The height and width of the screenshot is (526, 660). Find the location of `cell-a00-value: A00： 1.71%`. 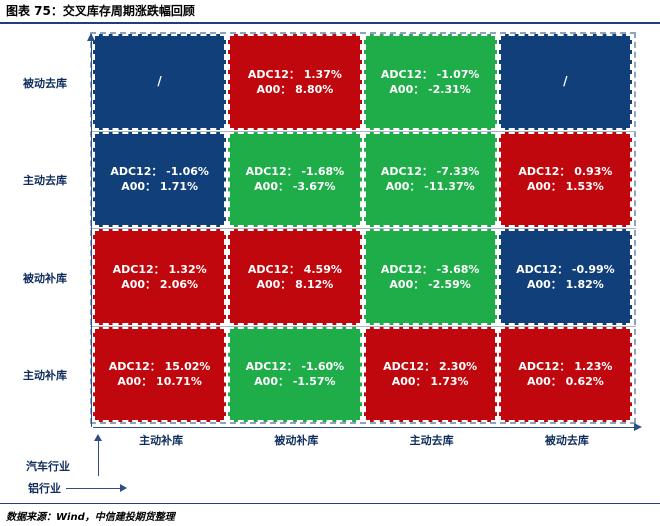

cell-a00-value: A00： 1.71% is located at coordinates (160, 187).